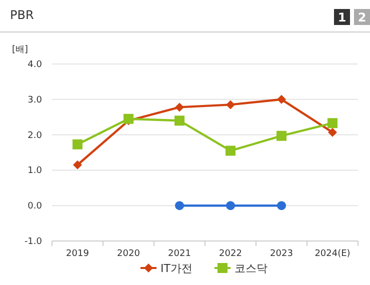 Image resolution: width=370 pixels, height=285 pixels. Describe the element at coordinates (35, 207) in the screenshot. I see `y-tick-label: 0.0` at that location.